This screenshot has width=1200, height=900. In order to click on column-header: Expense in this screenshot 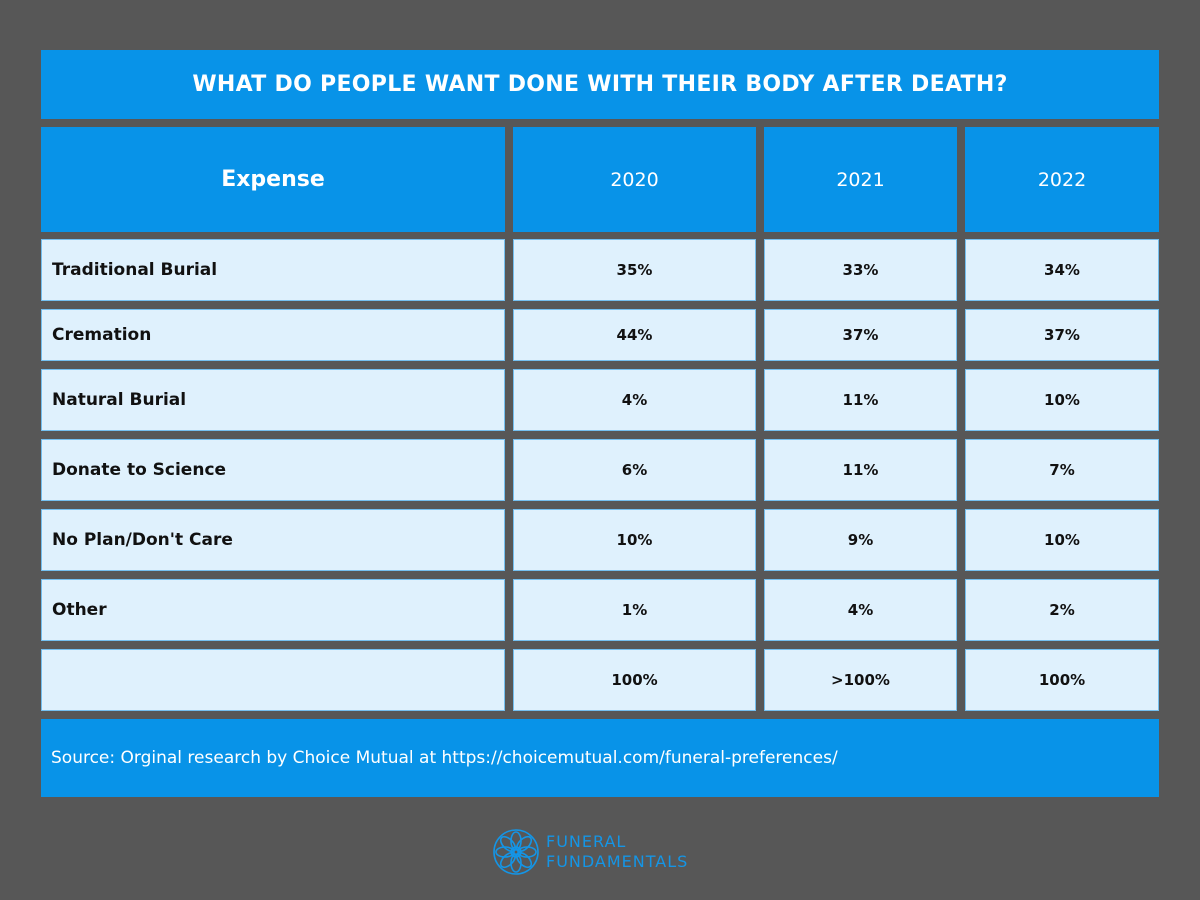, I will do `click(273, 179)`.